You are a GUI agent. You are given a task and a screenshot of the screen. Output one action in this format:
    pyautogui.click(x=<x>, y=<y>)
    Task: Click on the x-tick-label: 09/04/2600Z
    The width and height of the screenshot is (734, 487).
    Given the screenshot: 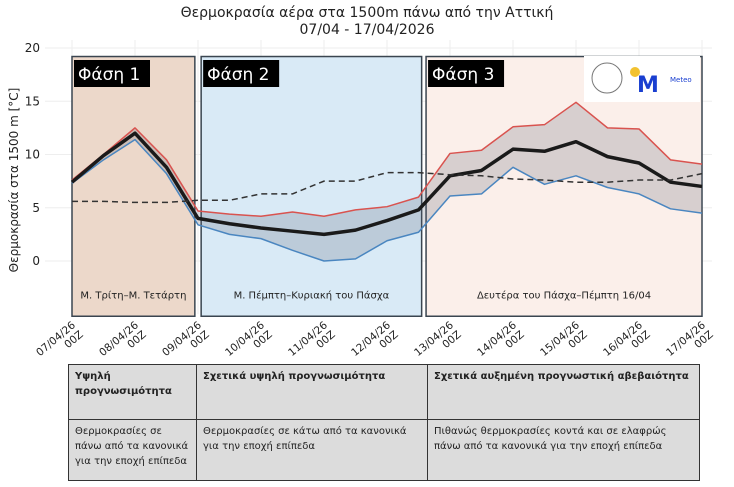 What is the action you would take?
    pyautogui.click(x=186, y=343)
    